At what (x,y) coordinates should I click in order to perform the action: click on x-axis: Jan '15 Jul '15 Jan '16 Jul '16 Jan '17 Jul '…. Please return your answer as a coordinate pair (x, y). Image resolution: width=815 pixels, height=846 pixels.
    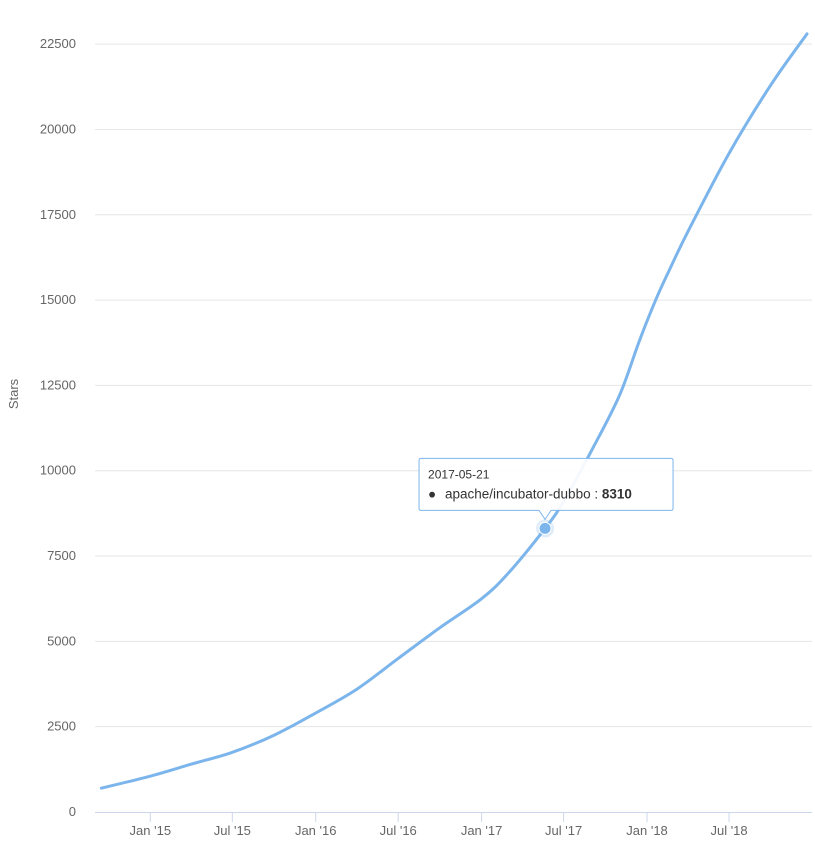
    Looking at the image, I should click on (453, 825).